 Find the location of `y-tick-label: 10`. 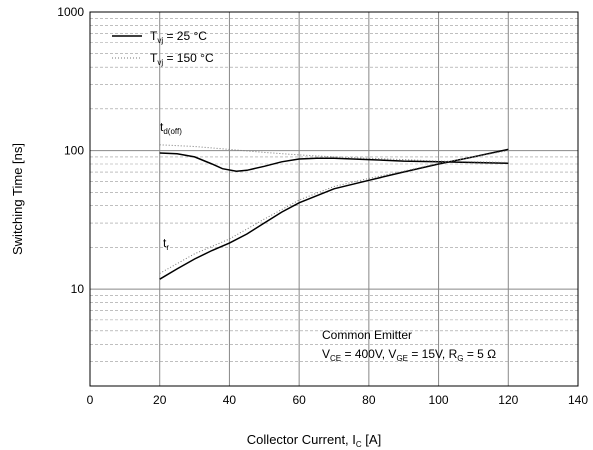

y-tick-label: 10 is located at coordinates (78, 289).